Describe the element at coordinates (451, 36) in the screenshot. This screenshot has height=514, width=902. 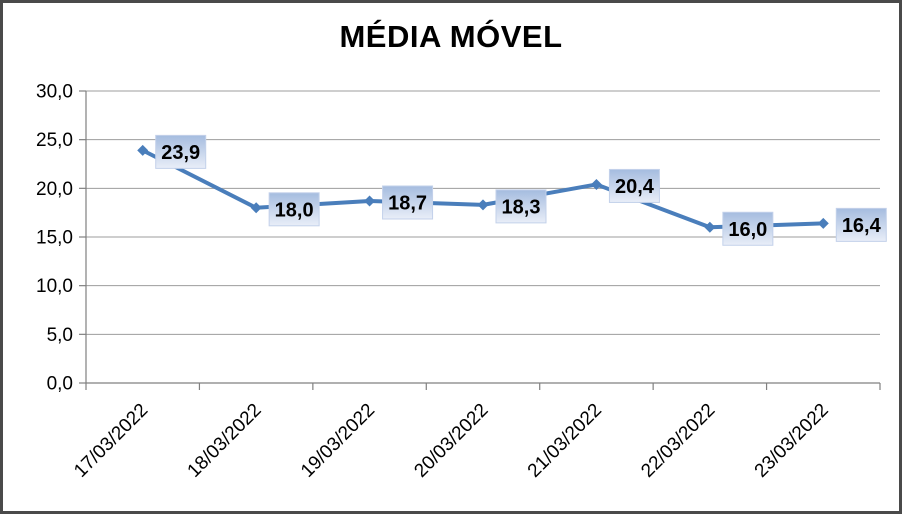
I see `chart-title: MÉDIA MÓVEL` at that location.